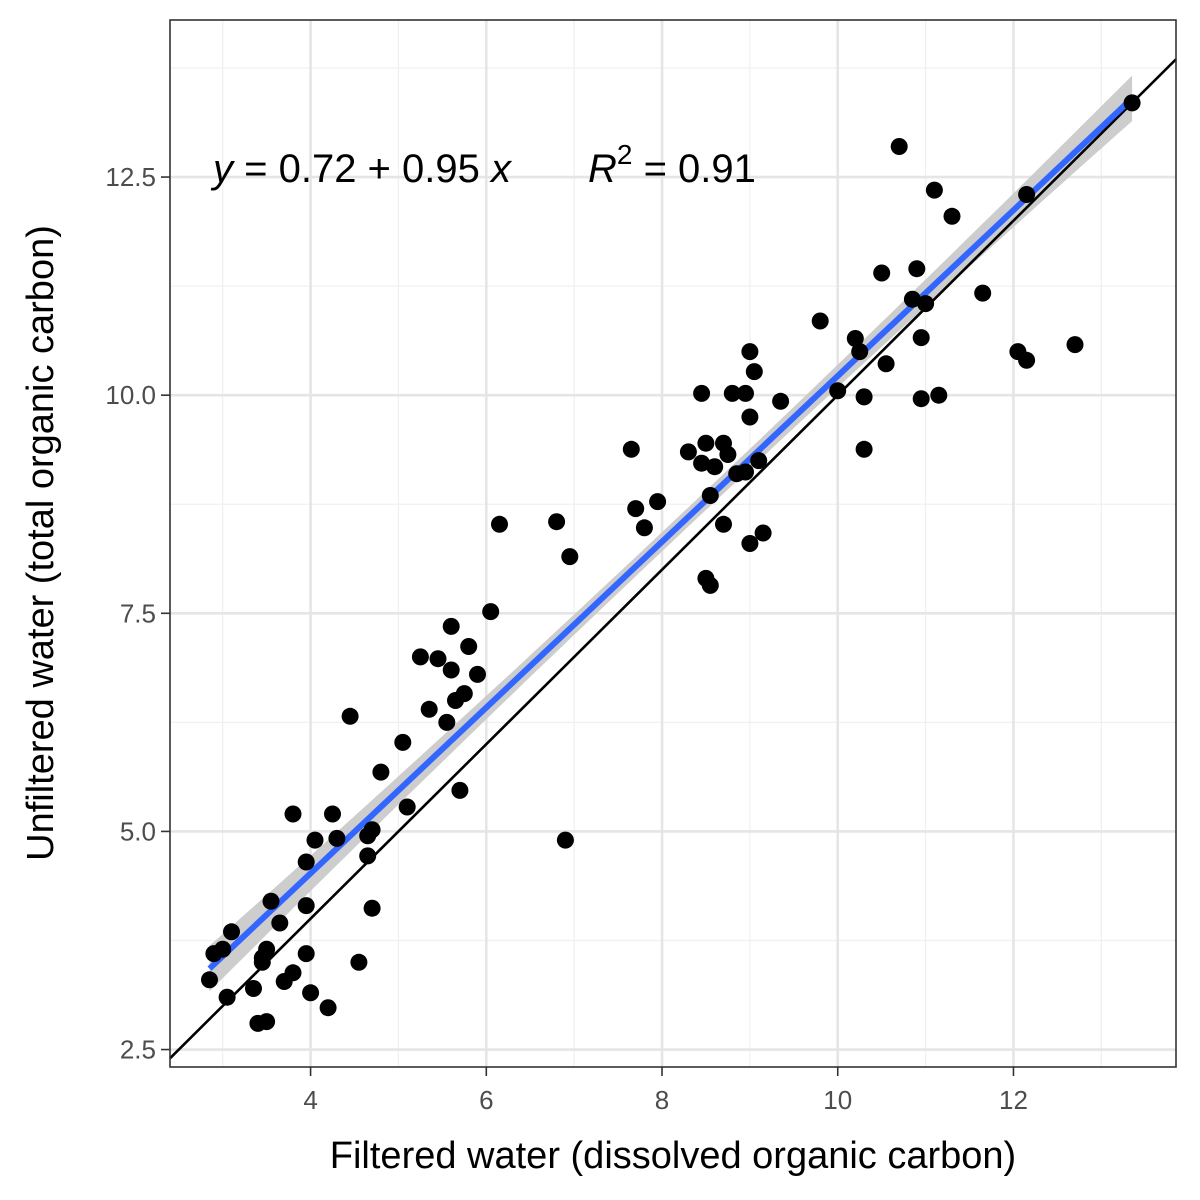  I want to click on x-tick-label: 6, so click(486, 1100).